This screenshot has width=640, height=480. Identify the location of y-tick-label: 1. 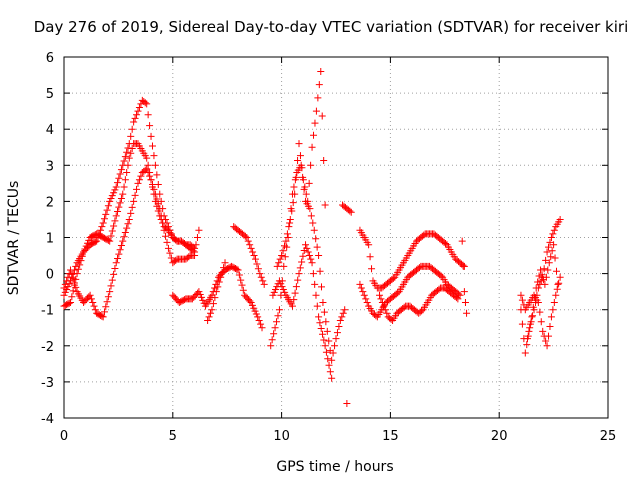
(50, 239).